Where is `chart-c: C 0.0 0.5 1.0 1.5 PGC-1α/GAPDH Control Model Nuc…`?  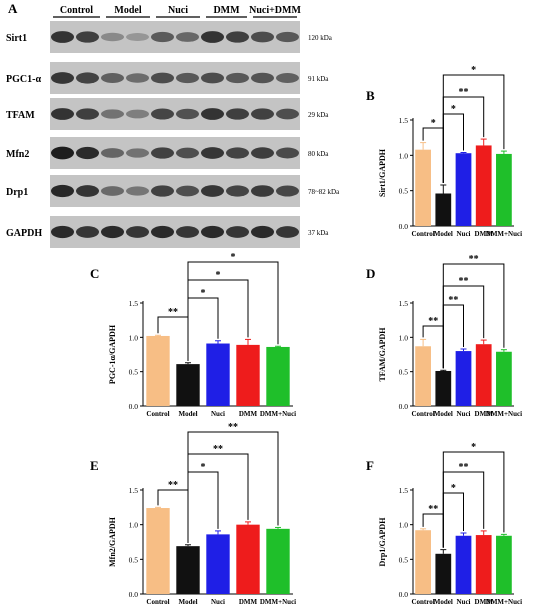 chart-c: C 0.0 0.5 1.0 1.5 PGC-1α/GAPDH Control Model Nuc… is located at coordinates (193, 335).